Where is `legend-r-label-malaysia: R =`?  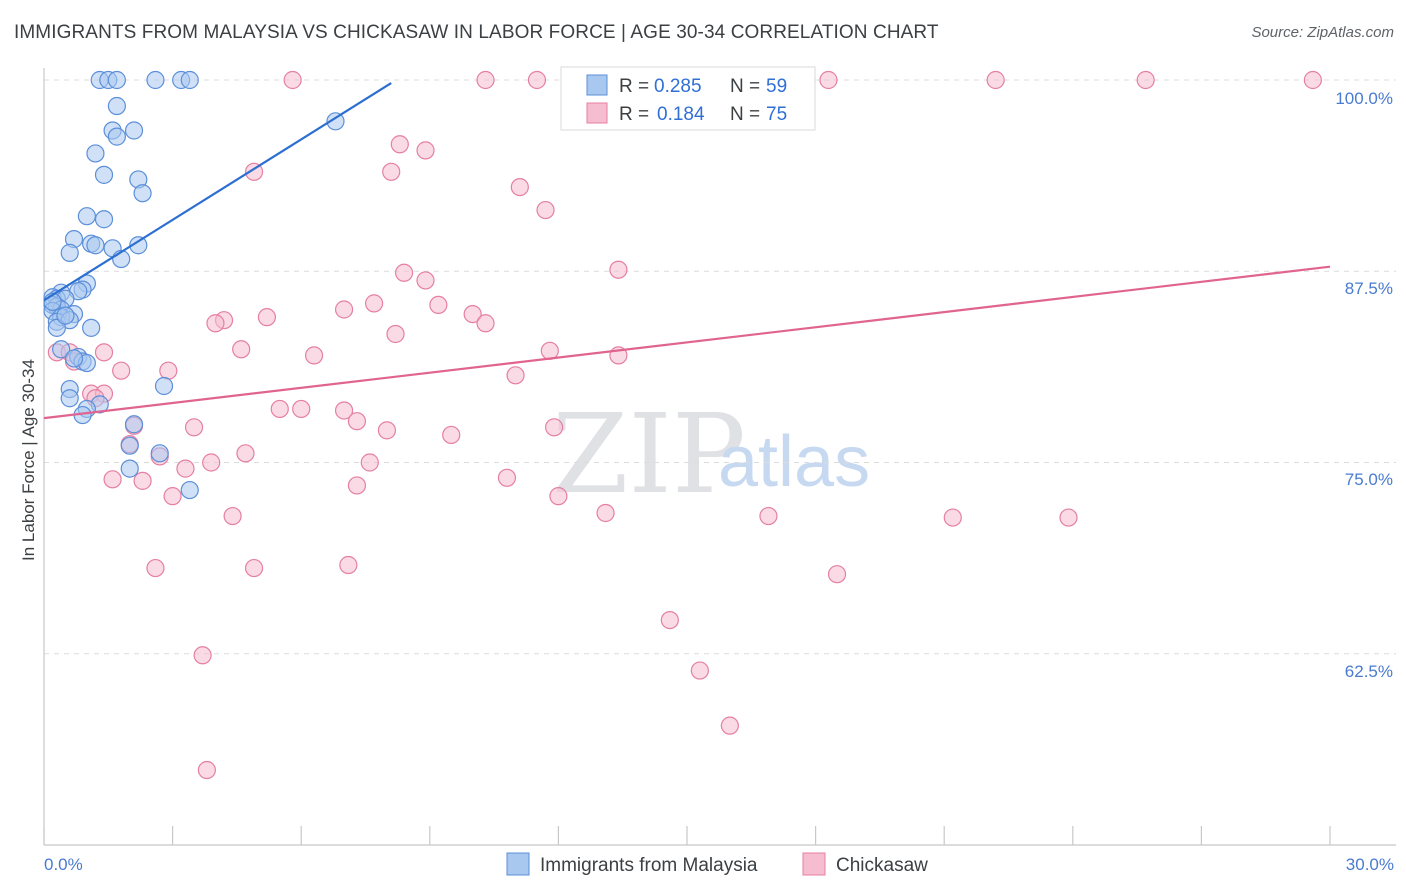 legend-r-label-malaysia: R = is located at coordinates (634, 86).